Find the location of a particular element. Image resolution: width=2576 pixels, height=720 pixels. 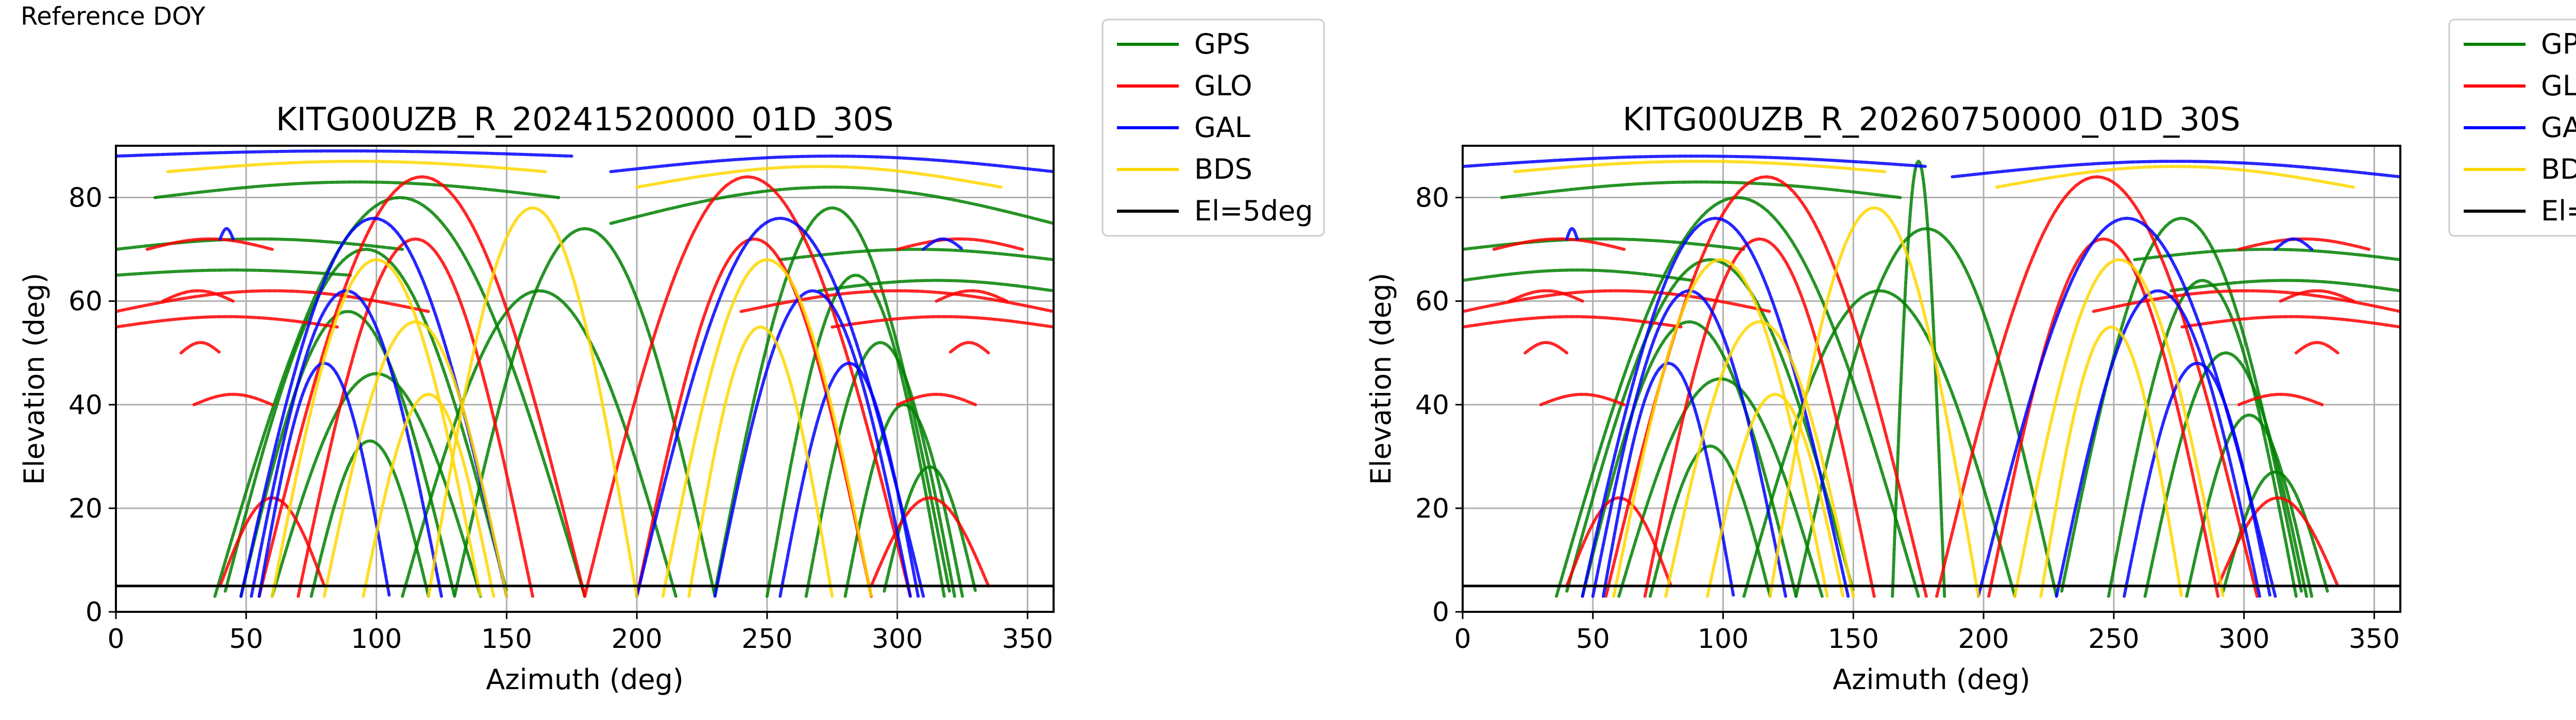

x-axis-label: Azimuth (deg) is located at coordinates (1931, 679).